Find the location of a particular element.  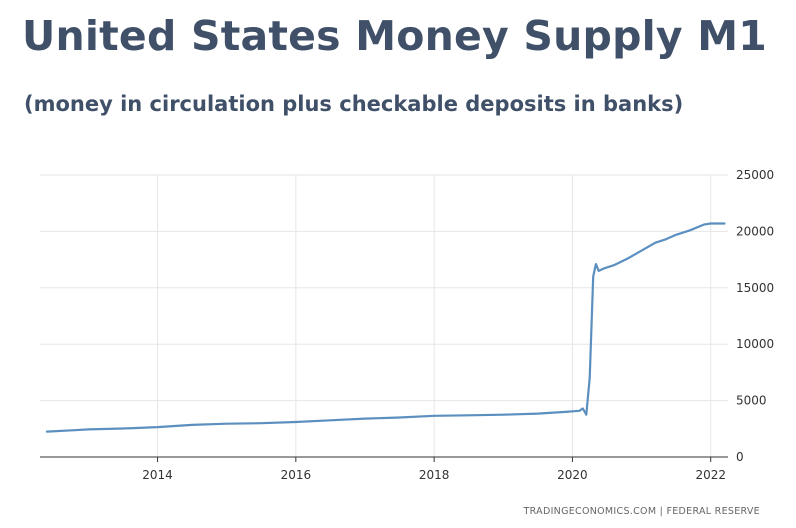

y-tick-label: 5000 is located at coordinates (751, 401).